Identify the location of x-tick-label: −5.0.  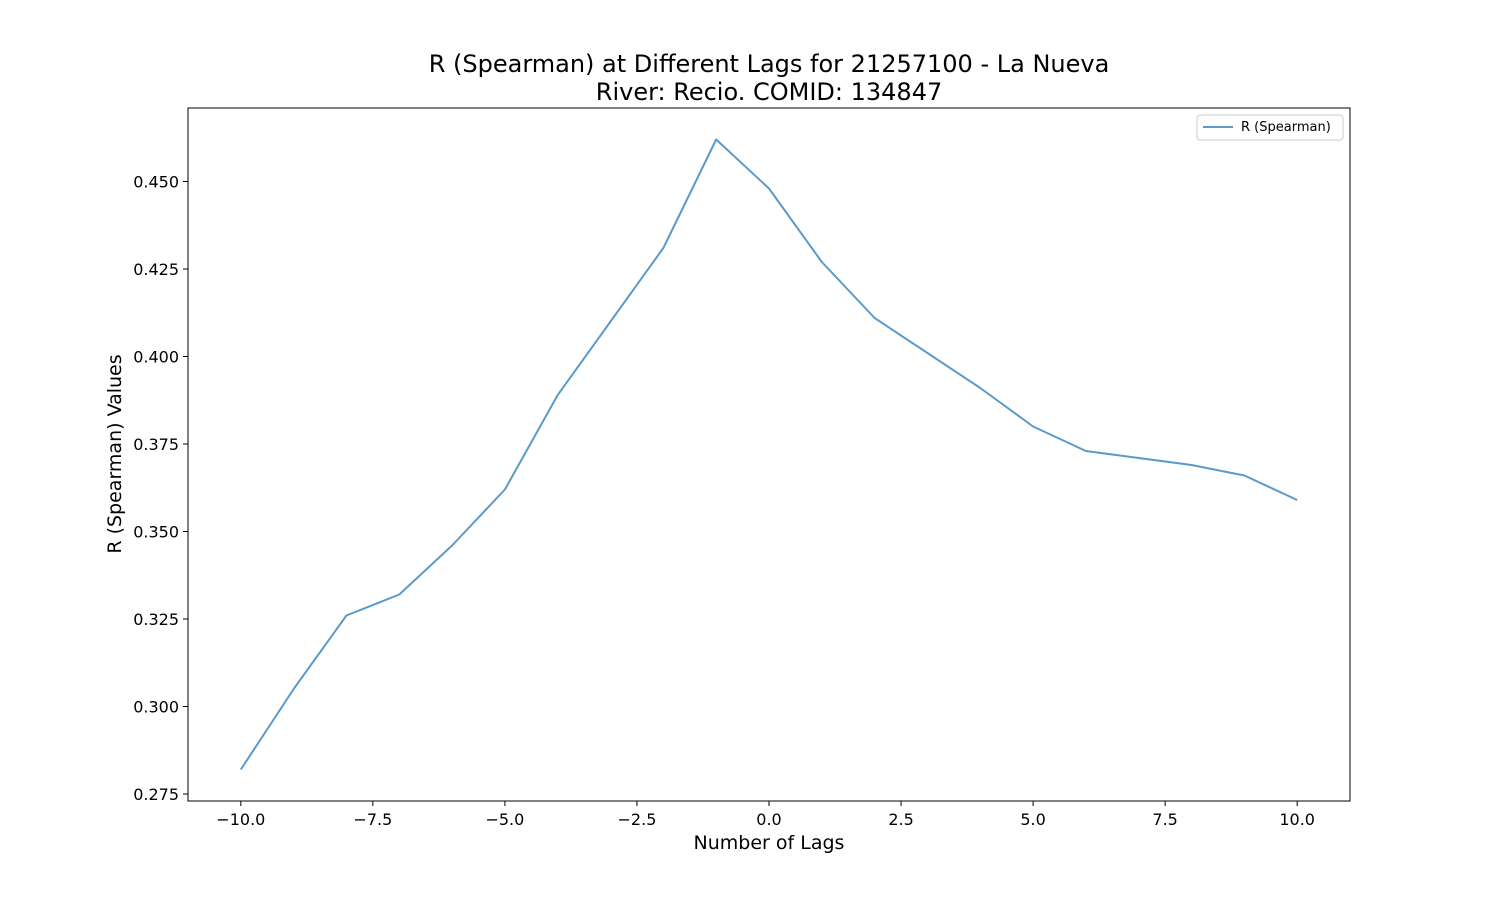
(504, 819).